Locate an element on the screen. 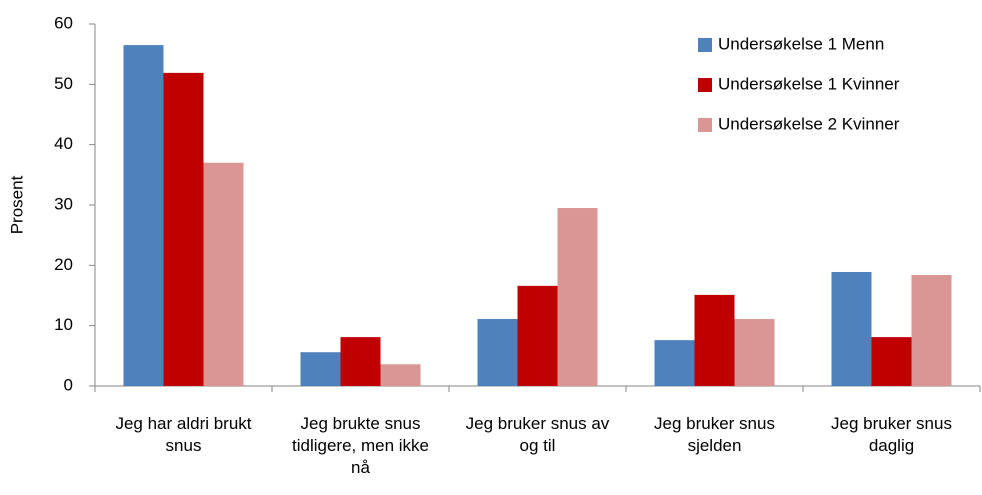 Image resolution: width=982 pixels, height=495 pixels. legend-label: Undersøkelse 1 Menn is located at coordinates (801, 43).